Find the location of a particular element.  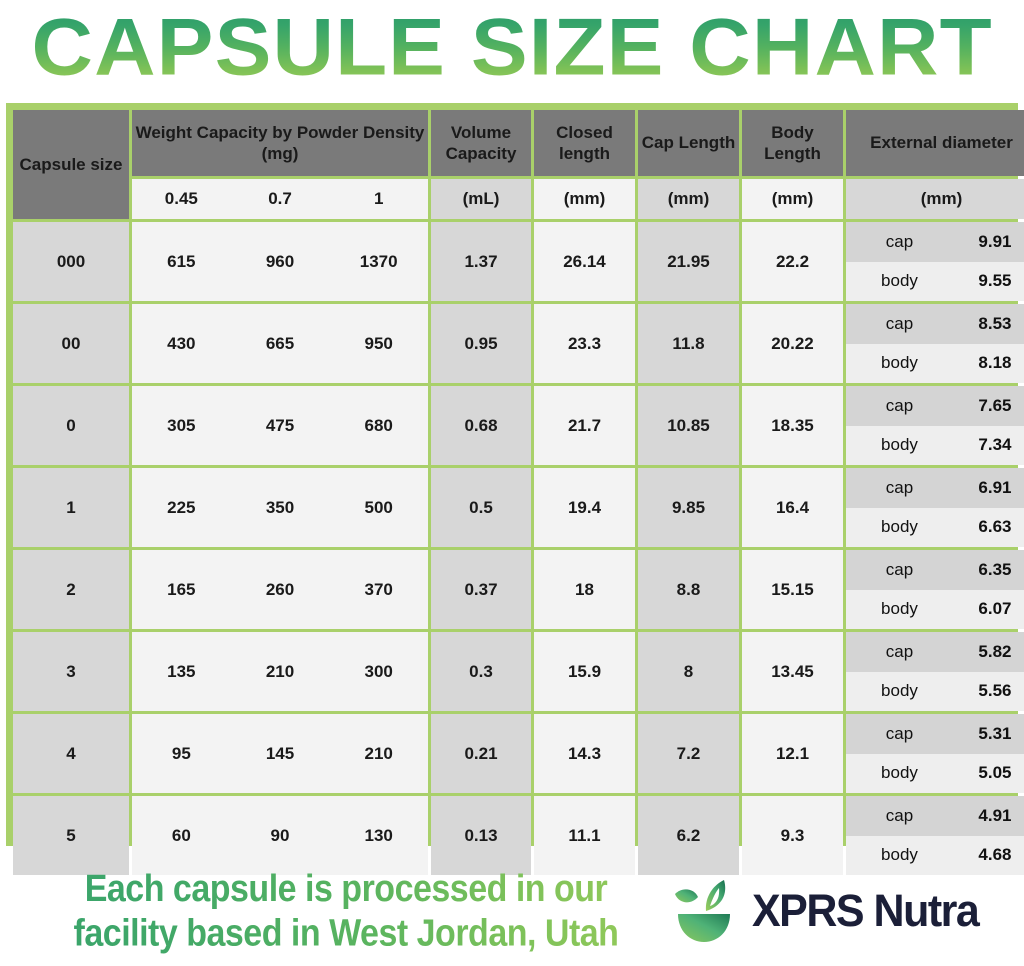

header-weight-capacity: Weight Capacity by Powder Density (mg) is located at coordinates (280, 143).